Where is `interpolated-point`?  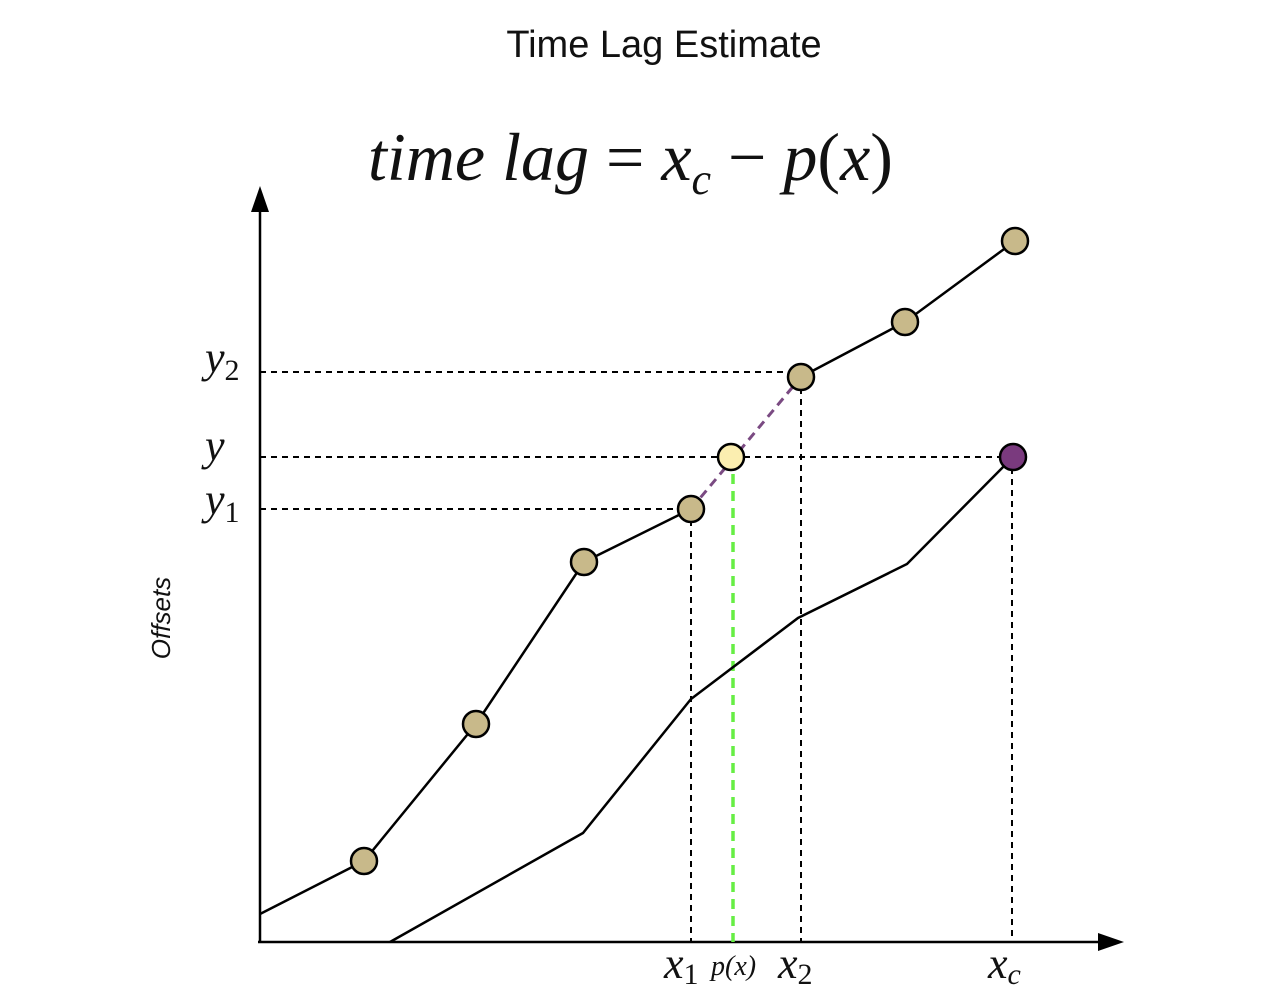
interpolated-point is located at coordinates (731, 457).